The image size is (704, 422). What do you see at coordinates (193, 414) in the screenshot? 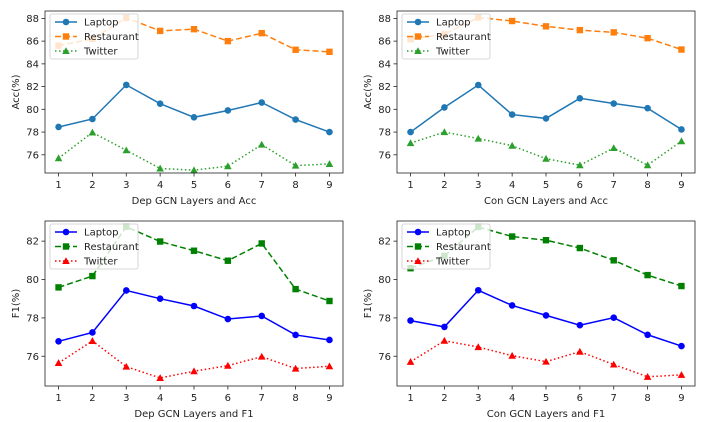
I see `x-axis-label: Dep GCN Layers and F1` at bounding box center [193, 414].